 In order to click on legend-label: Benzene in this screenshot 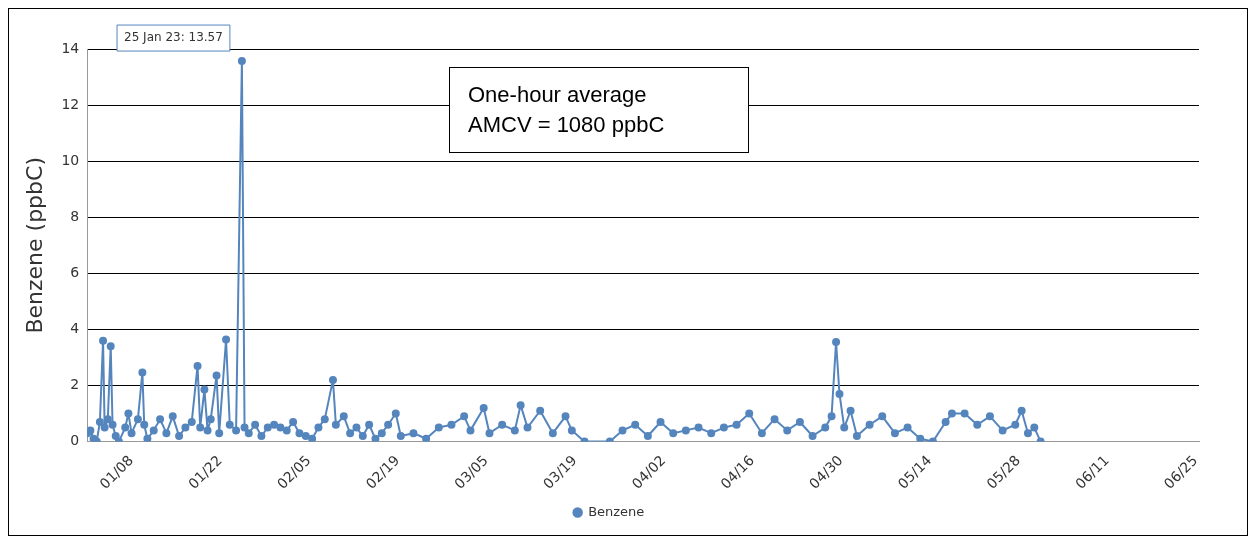, I will do `click(616, 511)`.